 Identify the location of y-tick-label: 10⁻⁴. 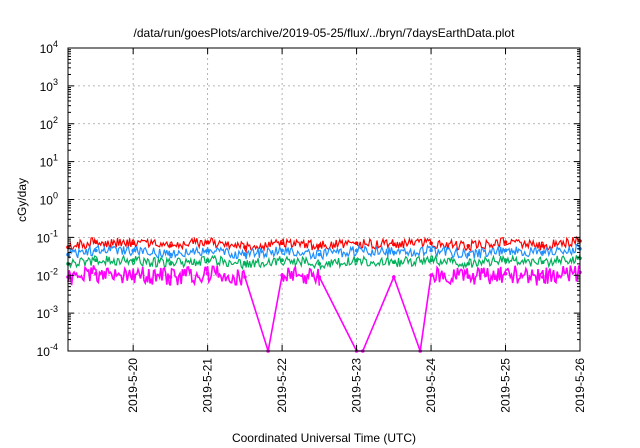
(47, 350).